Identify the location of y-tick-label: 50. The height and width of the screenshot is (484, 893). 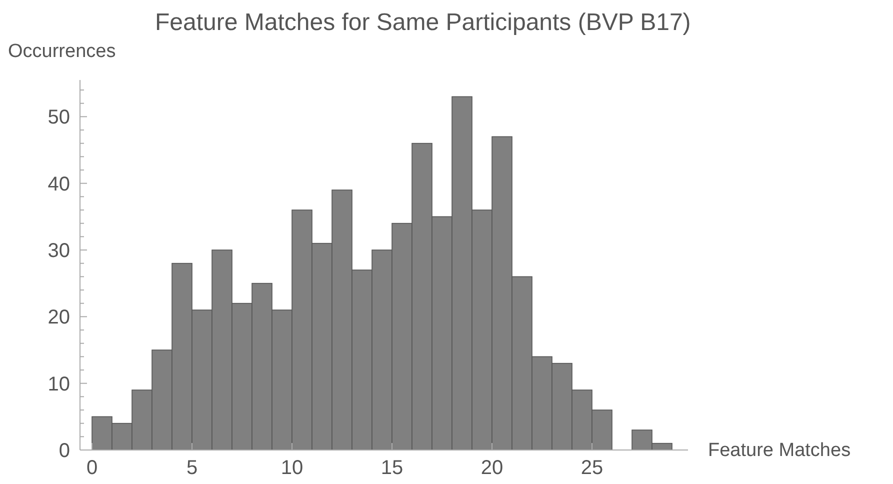
(59, 117).